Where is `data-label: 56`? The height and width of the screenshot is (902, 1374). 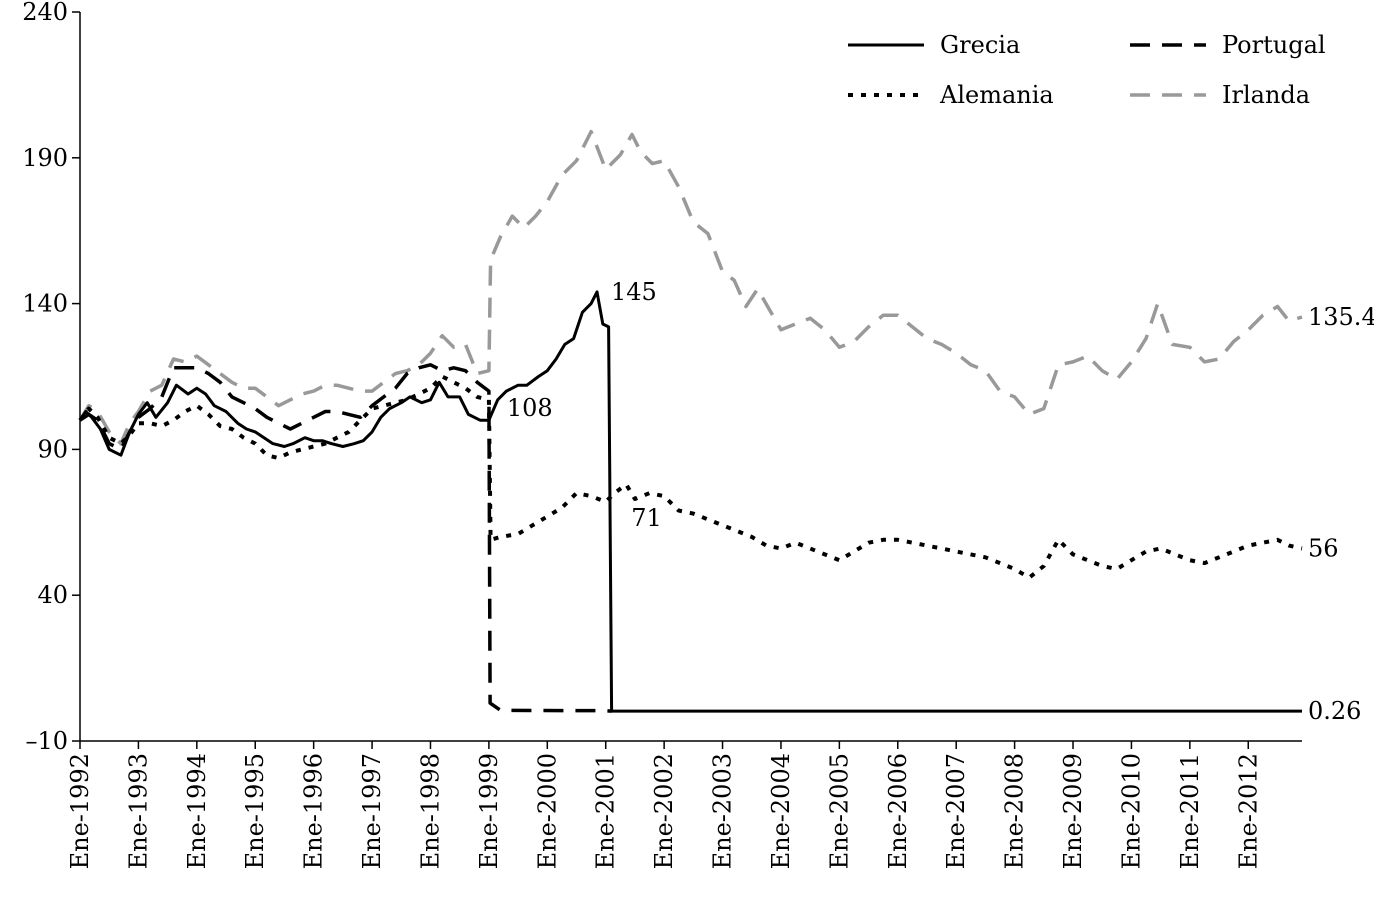 data-label: 56 is located at coordinates (1323, 549).